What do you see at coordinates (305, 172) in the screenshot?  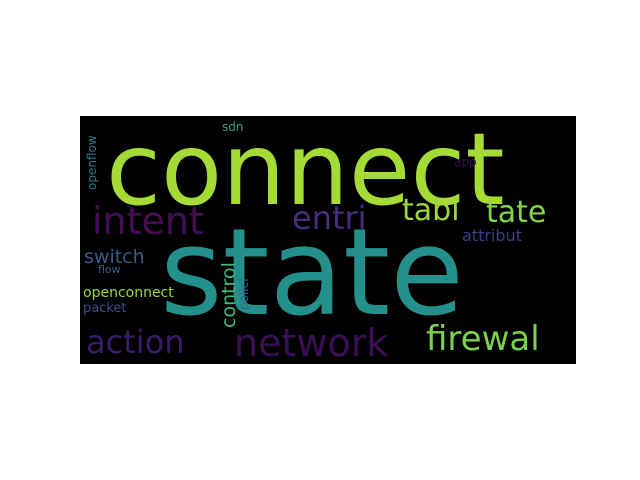 I see `word-connect: connect` at bounding box center [305, 172].